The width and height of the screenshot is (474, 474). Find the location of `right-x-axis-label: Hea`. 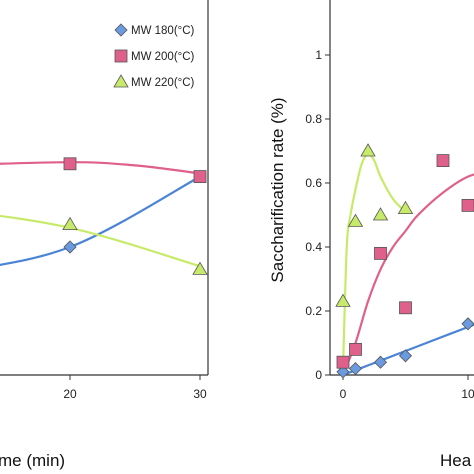

right-x-axis-label: Hea is located at coordinates (456, 460).